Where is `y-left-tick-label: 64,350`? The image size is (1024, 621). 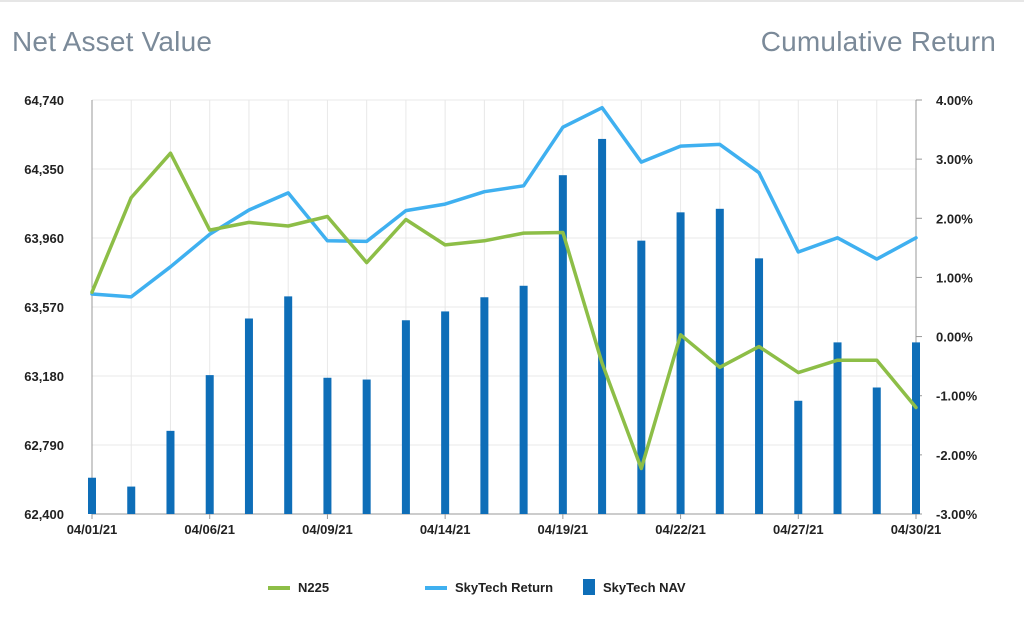
y-left-tick-label: 64,350 is located at coordinates (44, 169).